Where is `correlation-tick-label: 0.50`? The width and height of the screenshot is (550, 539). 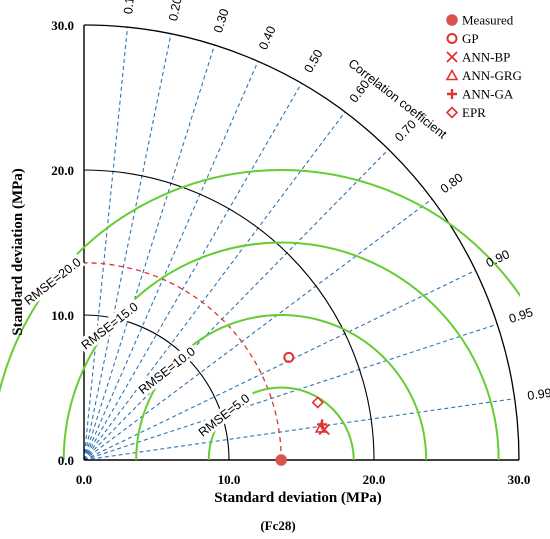 correlation-tick-label: 0.50 is located at coordinates (313, 61).